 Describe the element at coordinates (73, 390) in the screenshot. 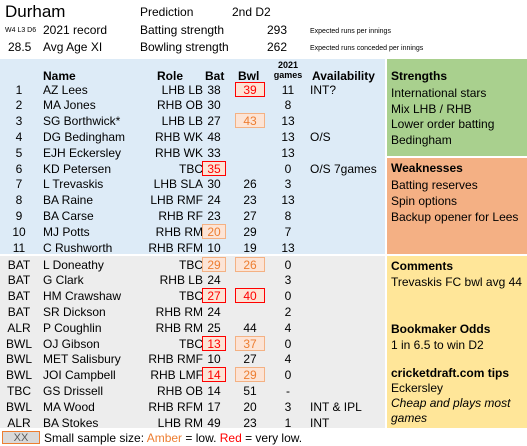

I see `player-name: GS Drissell` at that location.